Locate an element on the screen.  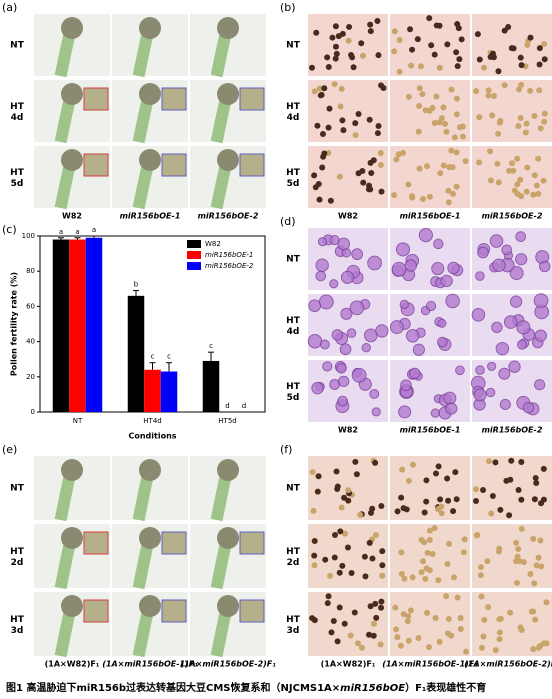
panel-letter: (b) is located at coordinates (288, 7).